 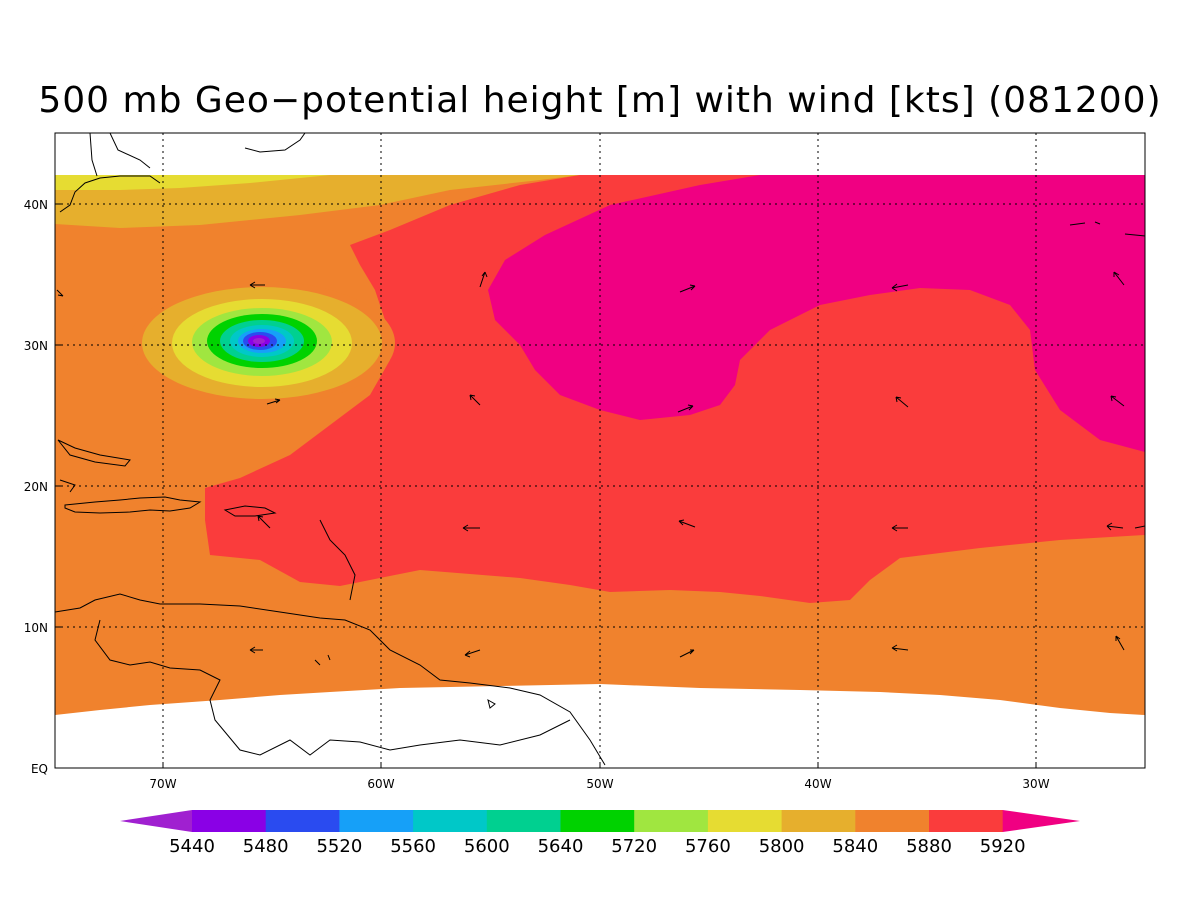 What do you see at coordinates (39, 769) in the screenshot?
I see `lat-label-eq: EQ` at bounding box center [39, 769].